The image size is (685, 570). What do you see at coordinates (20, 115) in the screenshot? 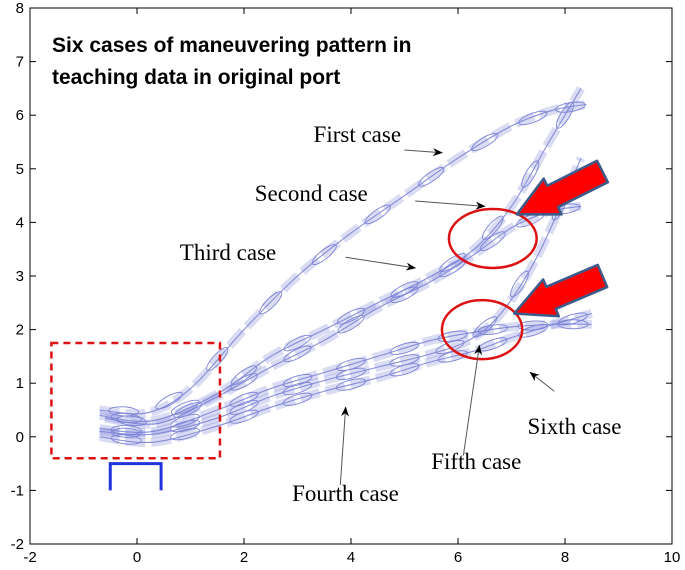
I see `y-tick-label: 6` at bounding box center [20, 115].